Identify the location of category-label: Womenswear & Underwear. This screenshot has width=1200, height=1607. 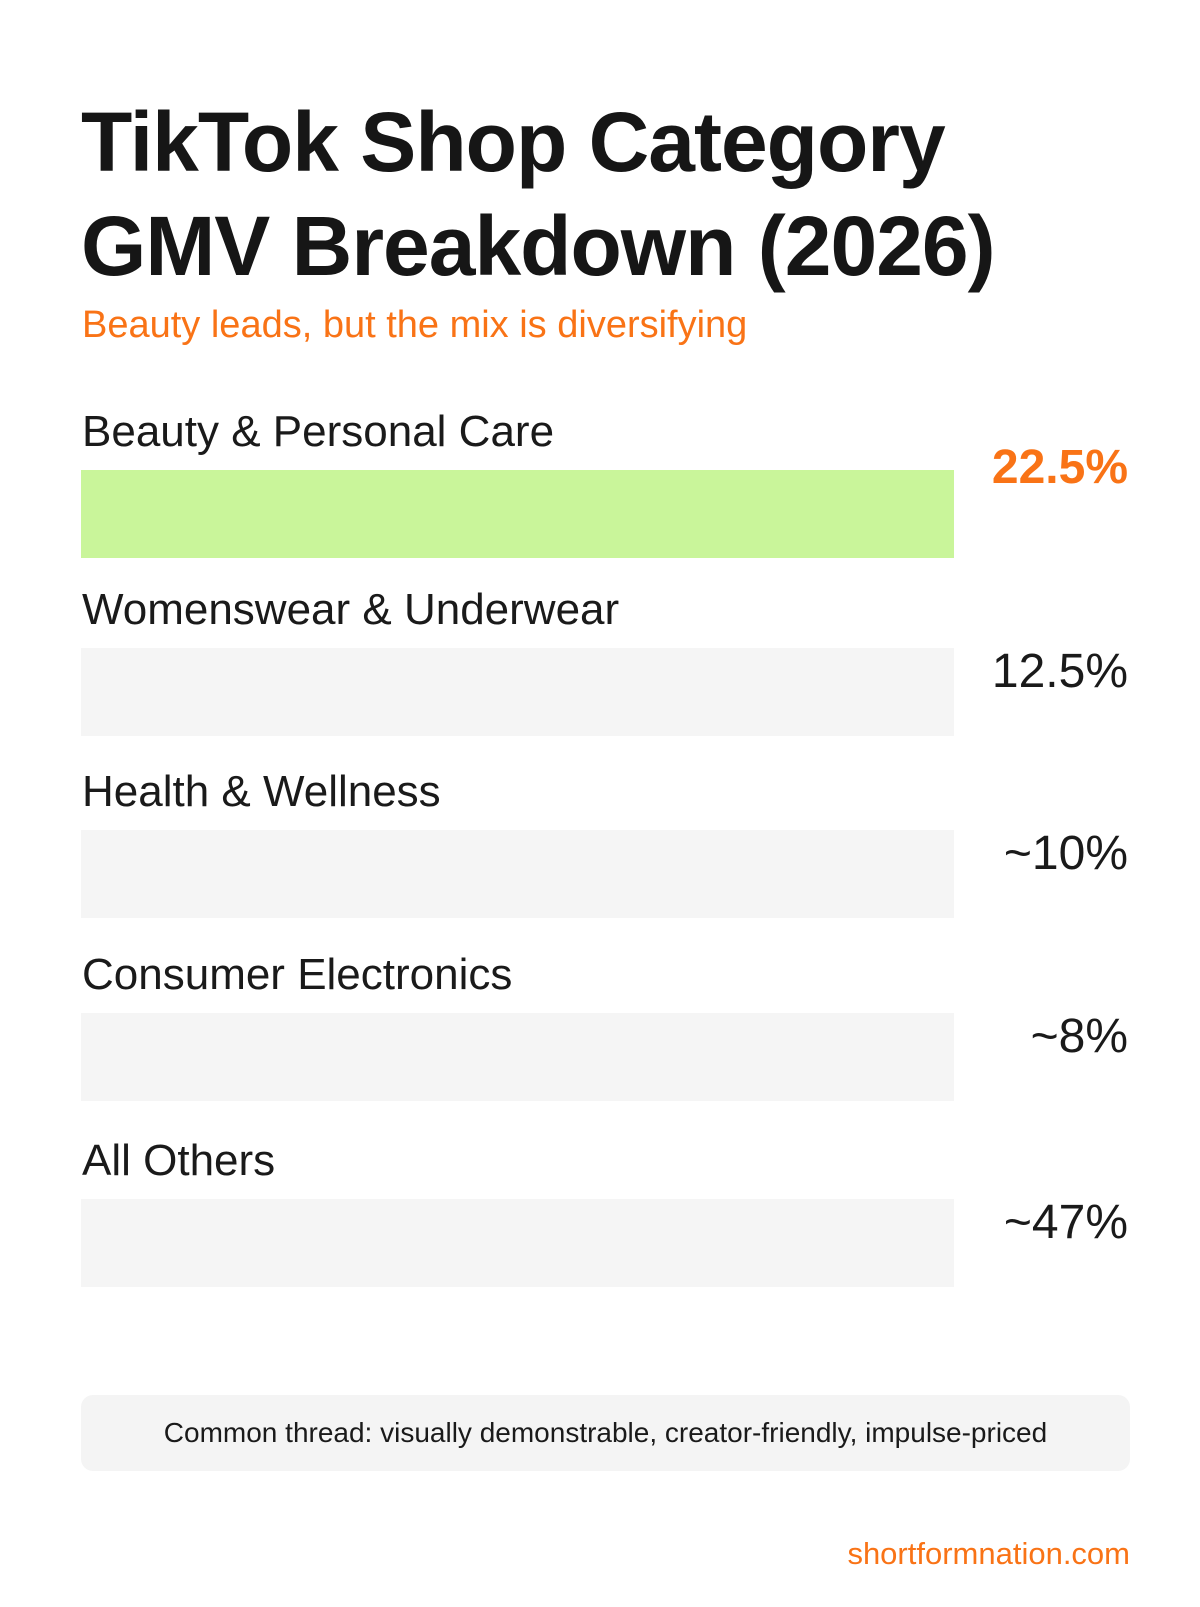
(351, 609).